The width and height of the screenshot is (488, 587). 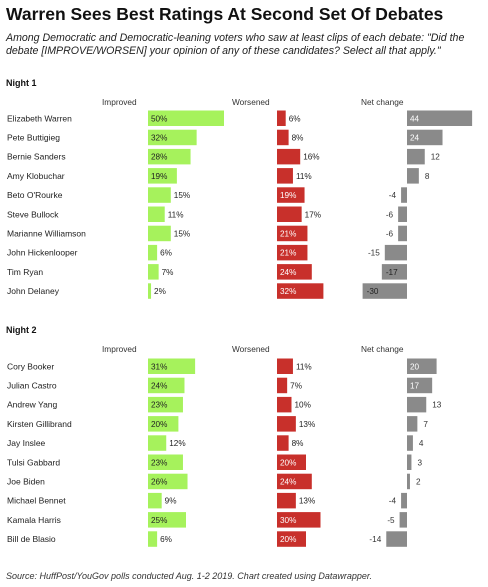 What do you see at coordinates (31, 539) in the screenshot?
I see `candidate-name: Bill de Blasio` at bounding box center [31, 539].